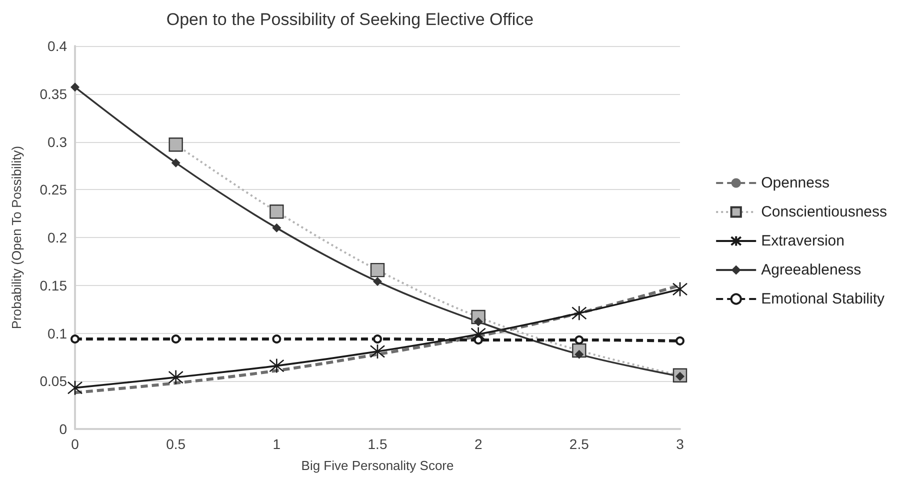  I want to click on legend-label: Emotional Stability, so click(823, 299).